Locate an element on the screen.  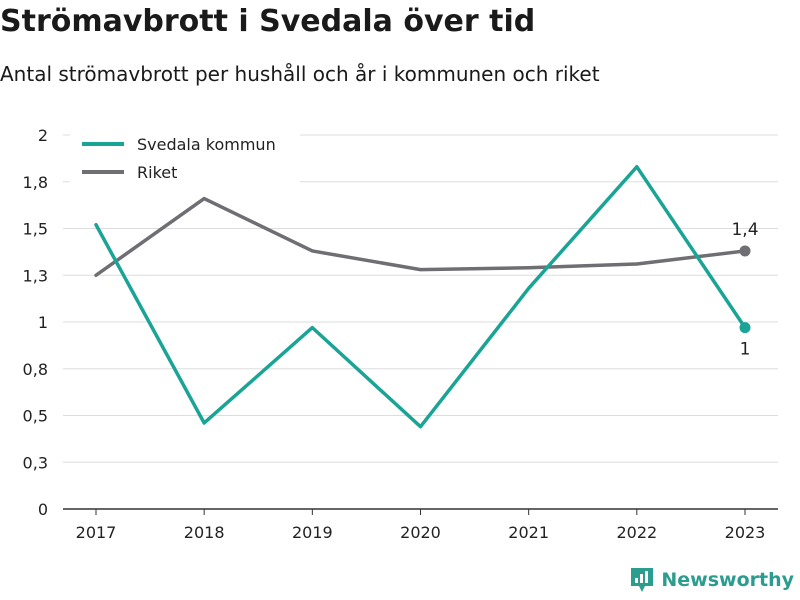
annotations: 1,41 is located at coordinates (744, 290).